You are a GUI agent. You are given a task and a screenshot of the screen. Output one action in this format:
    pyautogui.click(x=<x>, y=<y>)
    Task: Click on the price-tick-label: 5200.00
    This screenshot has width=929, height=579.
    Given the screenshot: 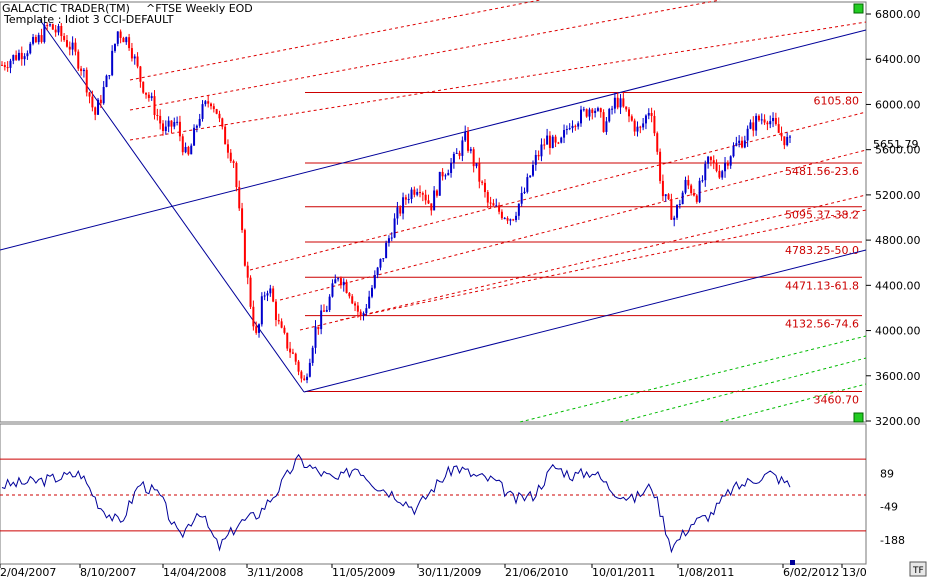 What is the action you would take?
    pyautogui.click(x=898, y=195)
    